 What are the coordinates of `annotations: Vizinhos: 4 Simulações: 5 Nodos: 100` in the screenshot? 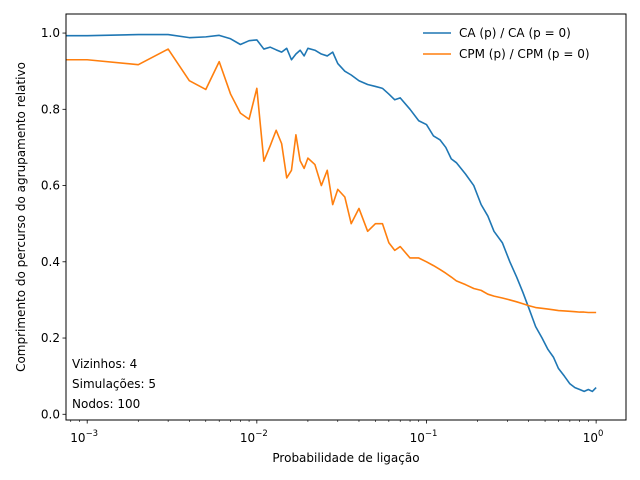 It's located at (114, 384).